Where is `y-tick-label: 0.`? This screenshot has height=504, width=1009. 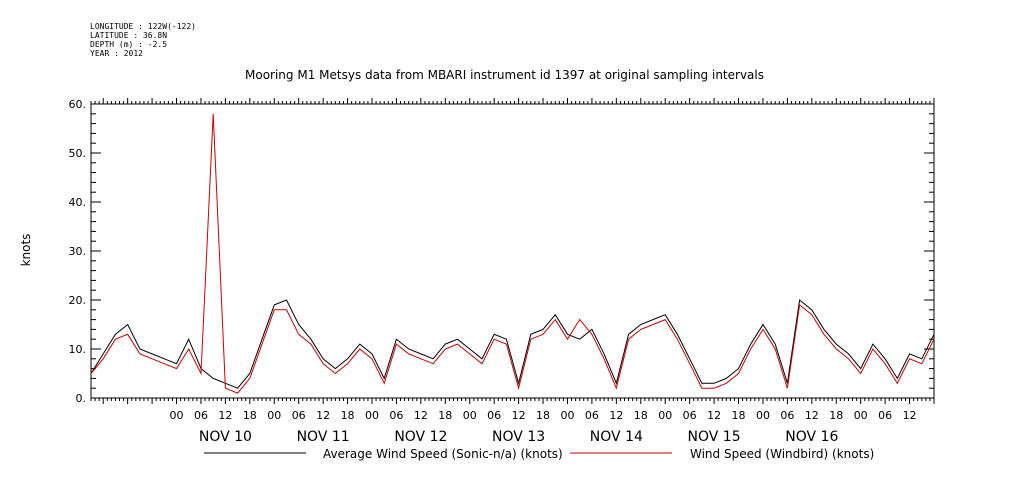
y-tick-label: 0. is located at coordinates (81, 398).